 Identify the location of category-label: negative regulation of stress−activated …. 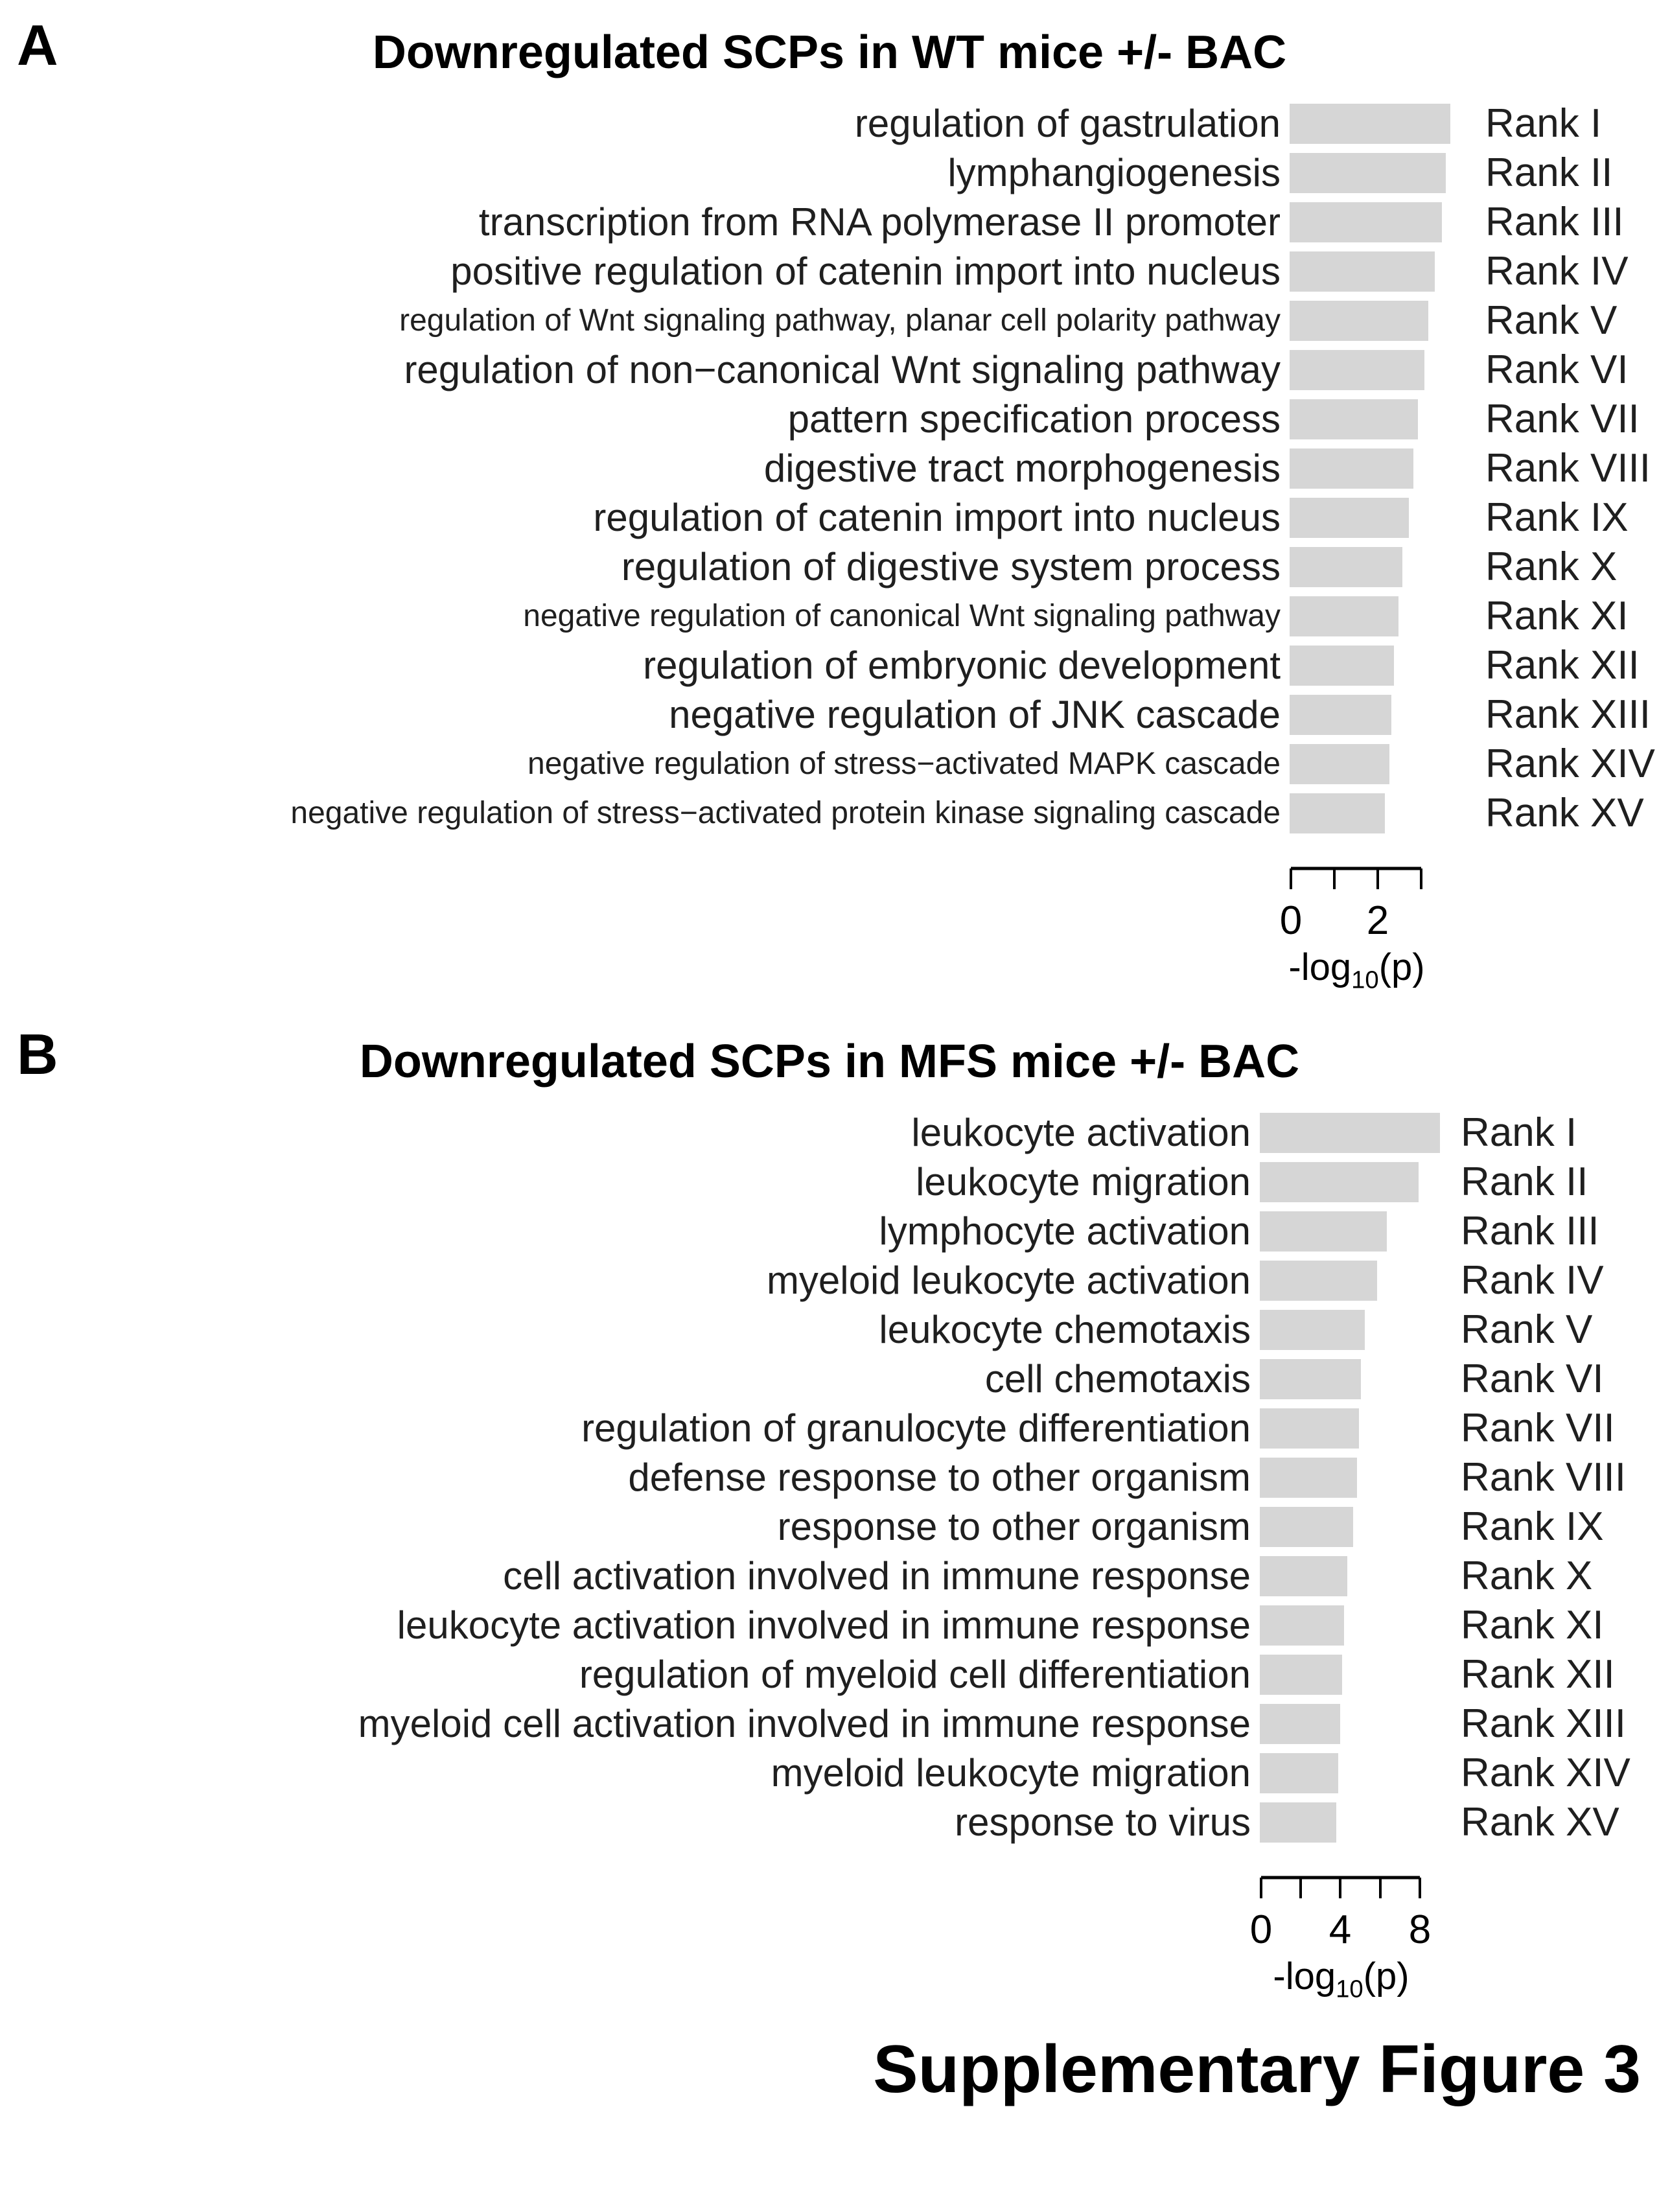
(786, 813).